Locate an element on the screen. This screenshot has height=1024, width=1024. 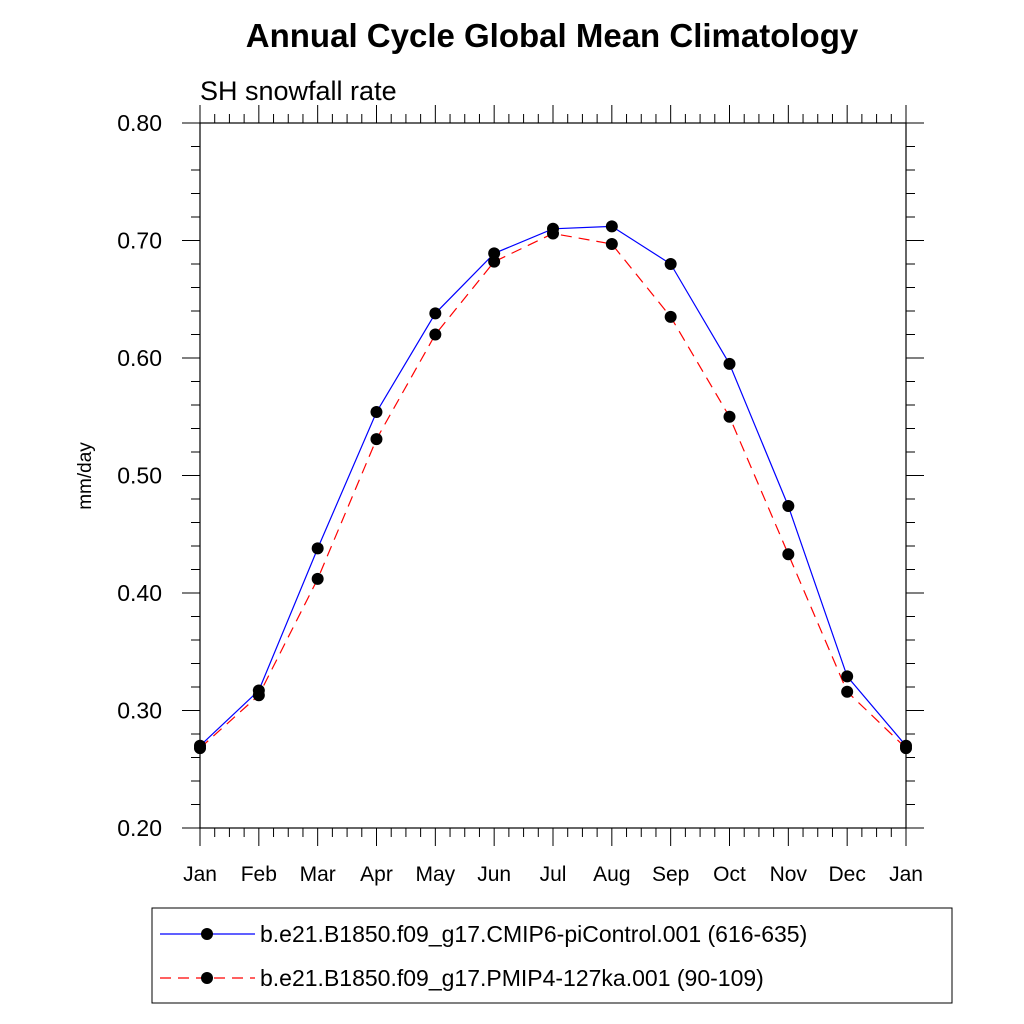
y-tick-label: 0.80 is located at coordinates (139, 123).